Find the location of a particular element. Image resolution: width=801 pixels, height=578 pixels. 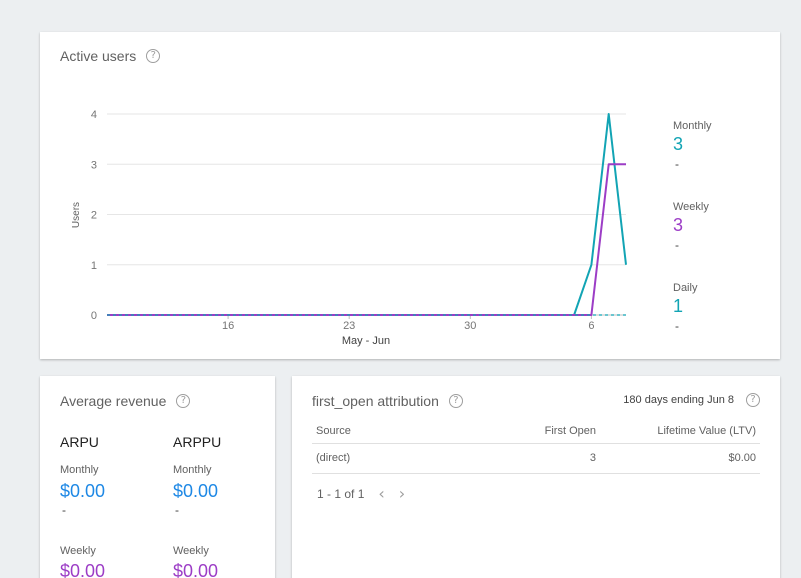

arppu-weekly-value: $0.00 is located at coordinates (196, 569).